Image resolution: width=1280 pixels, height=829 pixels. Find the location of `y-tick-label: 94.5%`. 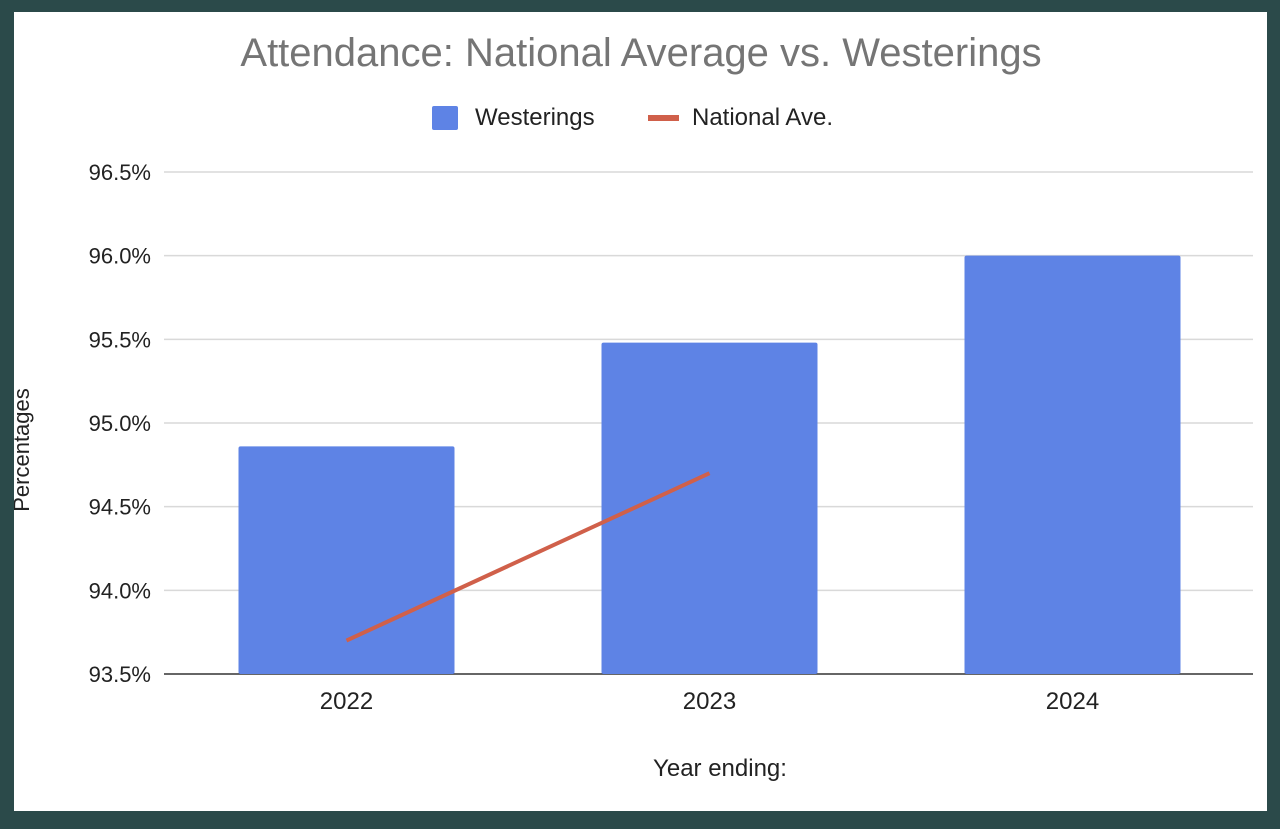

y-tick-label: 94.5% is located at coordinates (120, 507).